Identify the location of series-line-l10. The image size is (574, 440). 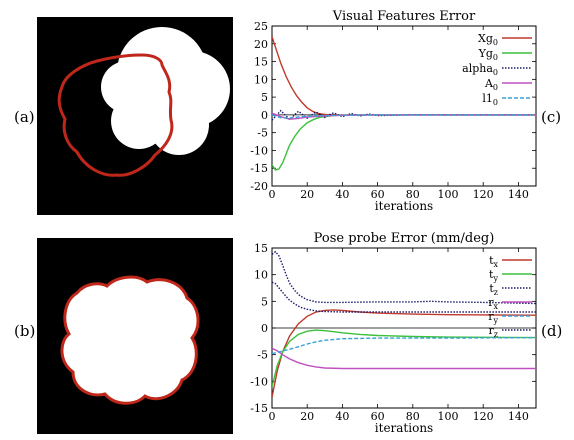
(404, 116).